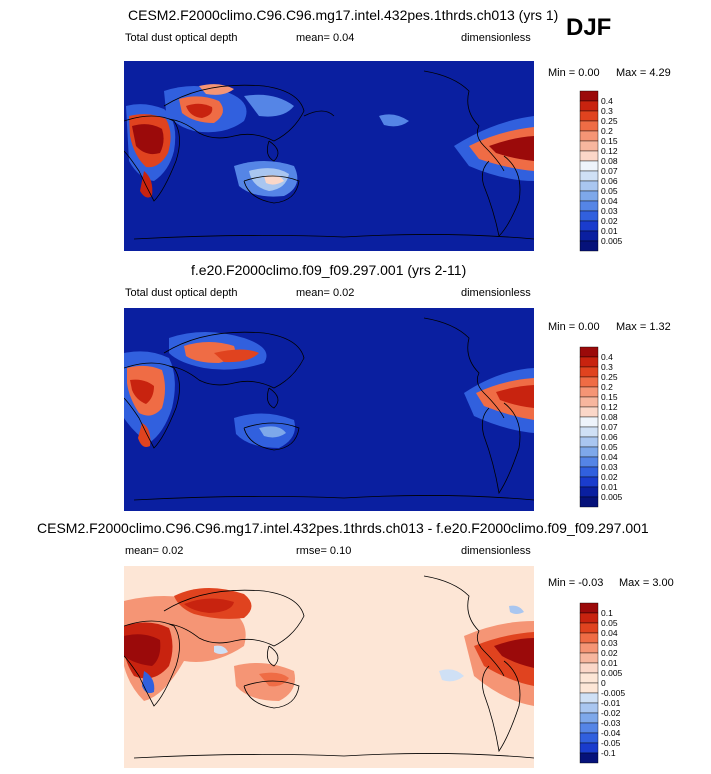 The image size is (711, 774). Describe the element at coordinates (576, 583) in the screenshot. I see `panel3-min-label: Min = -0.03` at that location.